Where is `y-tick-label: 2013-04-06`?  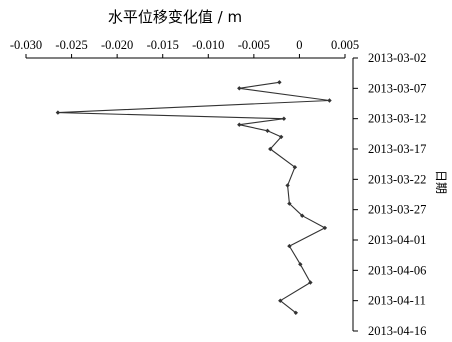 y-tick-label: 2013-04-06 is located at coordinates (397, 270).